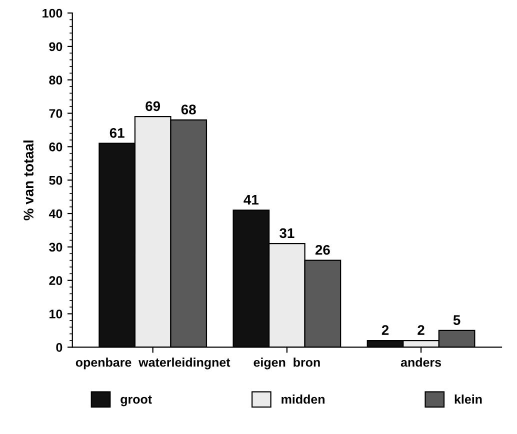 This screenshot has height=434, width=517. I want to click on y-tick-label: 90, so click(55, 47).